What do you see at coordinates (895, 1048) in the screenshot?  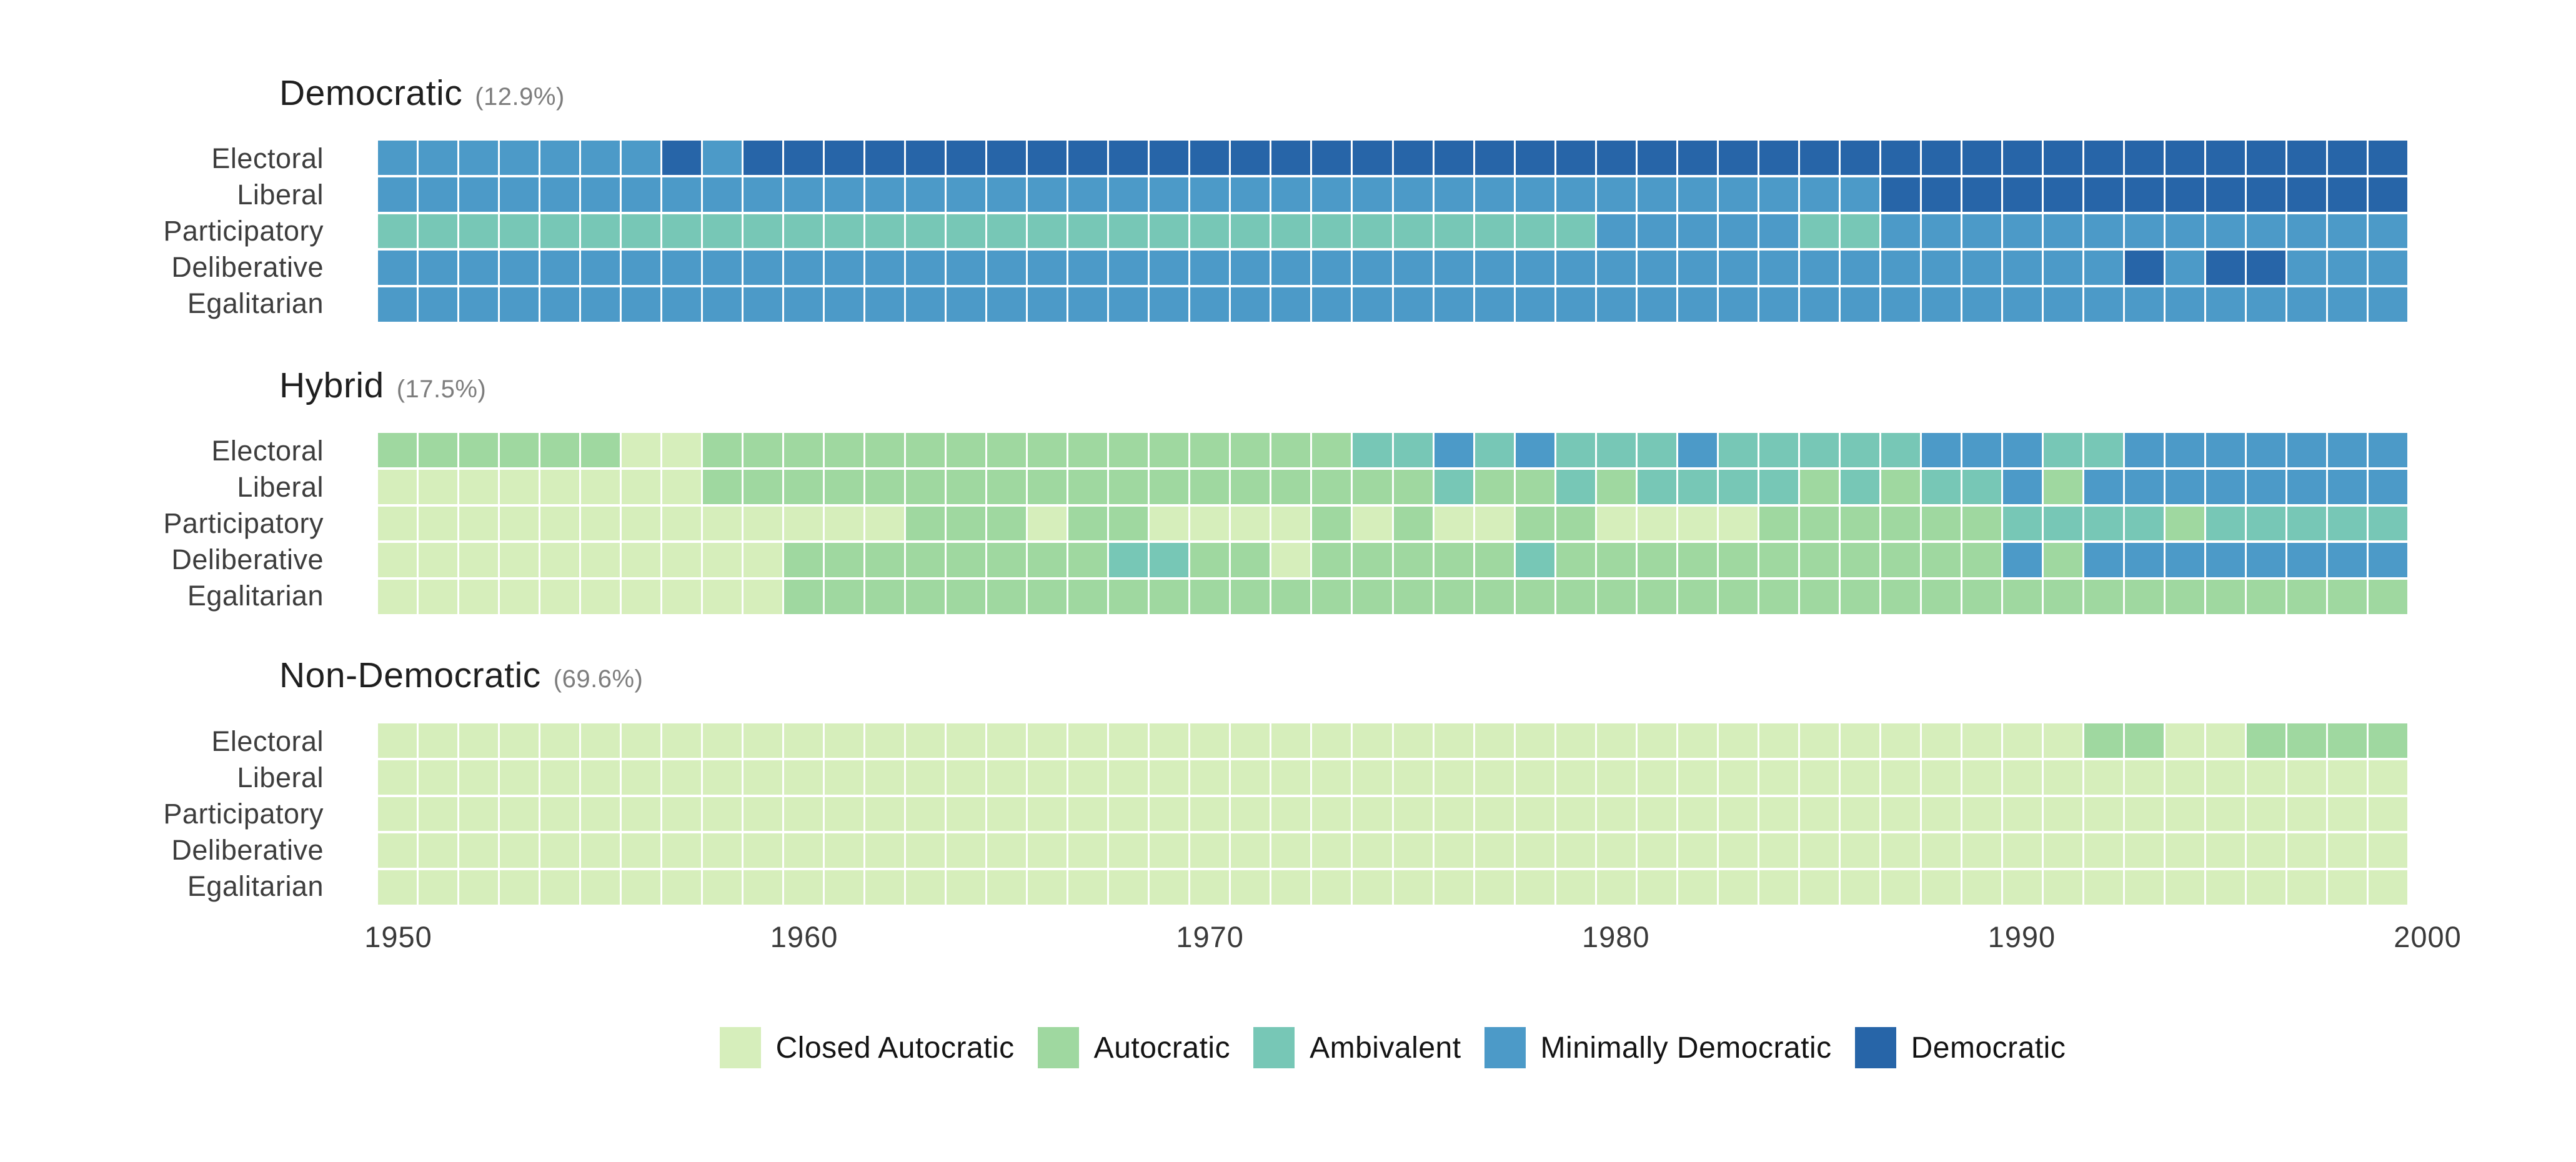 I see `legend-label: Closed Autocratic` at bounding box center [895, 1048].